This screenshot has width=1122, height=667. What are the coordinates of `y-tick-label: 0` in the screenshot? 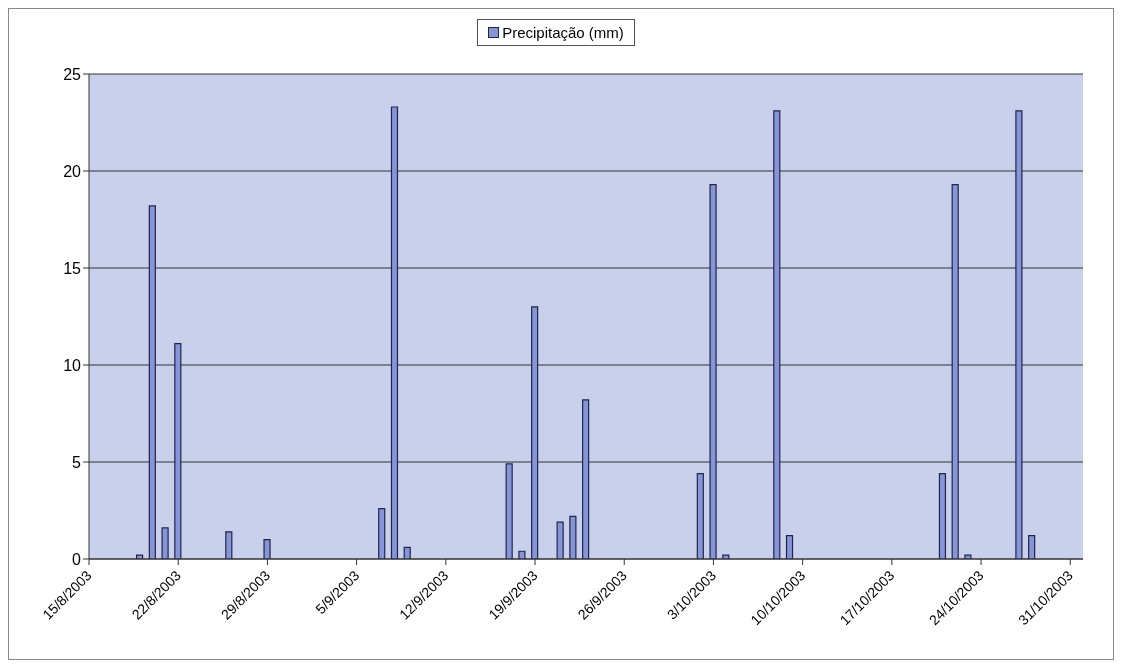 It's located at (77, 559).